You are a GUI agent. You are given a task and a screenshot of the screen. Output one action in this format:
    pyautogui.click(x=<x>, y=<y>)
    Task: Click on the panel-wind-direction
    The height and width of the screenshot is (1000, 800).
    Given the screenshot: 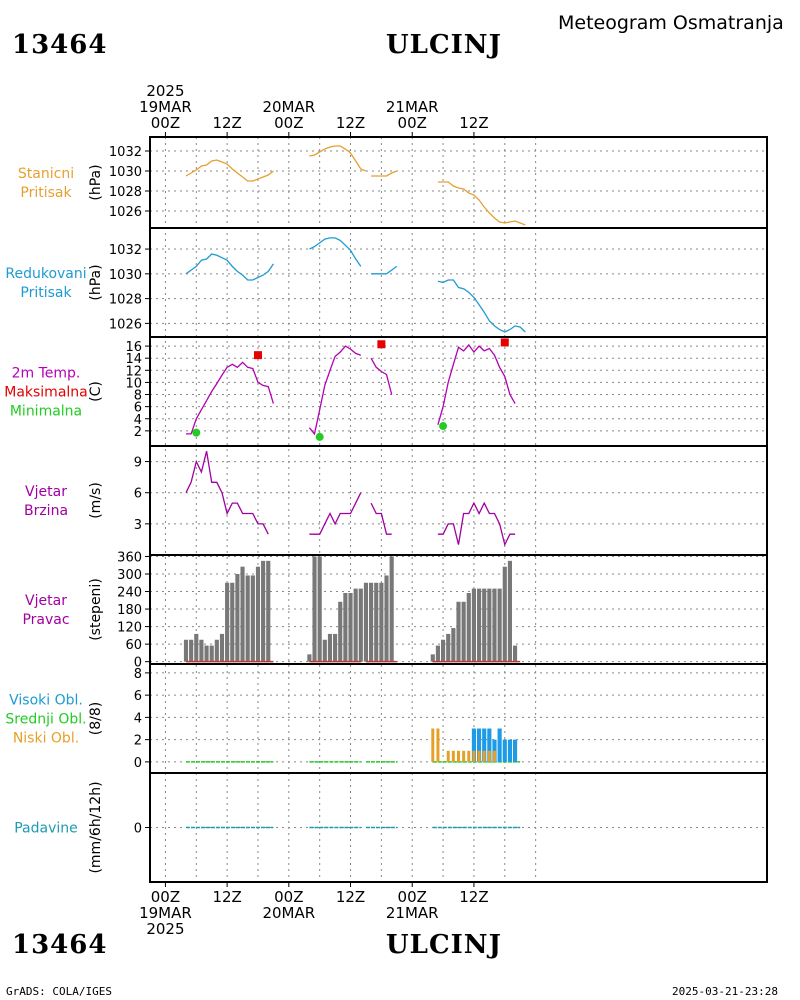 What is the action you would take?
    pyautogui.click(x=352, y=609)
    